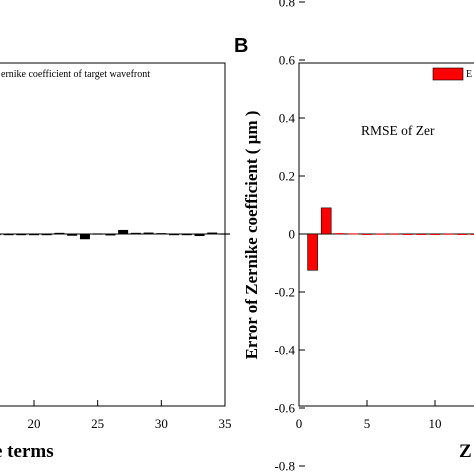  I want to click on y-tick-label: -0.8, so click(284, 466).